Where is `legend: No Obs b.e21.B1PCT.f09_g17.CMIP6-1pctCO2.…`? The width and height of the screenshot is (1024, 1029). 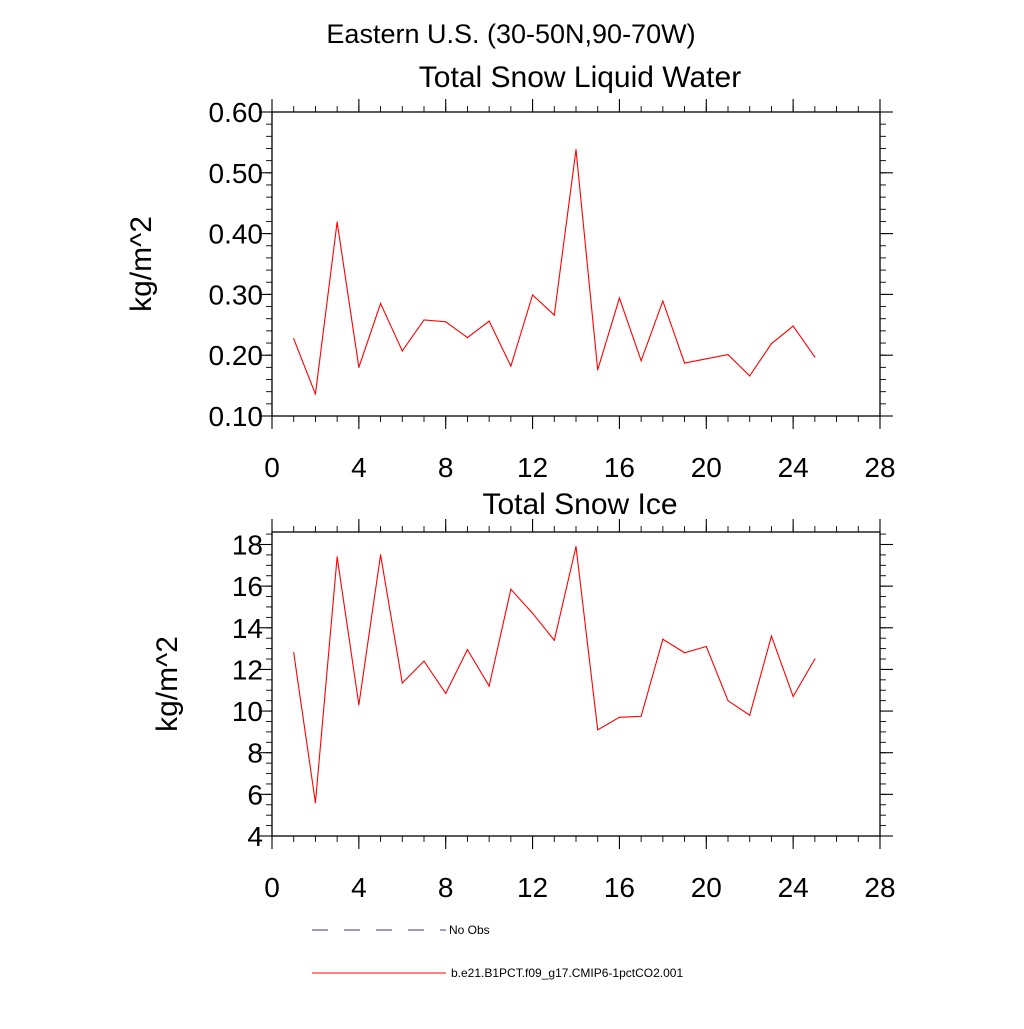 legend: No Obs b.e21.B1PCT.f09_g17.CMIP6-1pctCO2.… is located at coordinates (497, 951).